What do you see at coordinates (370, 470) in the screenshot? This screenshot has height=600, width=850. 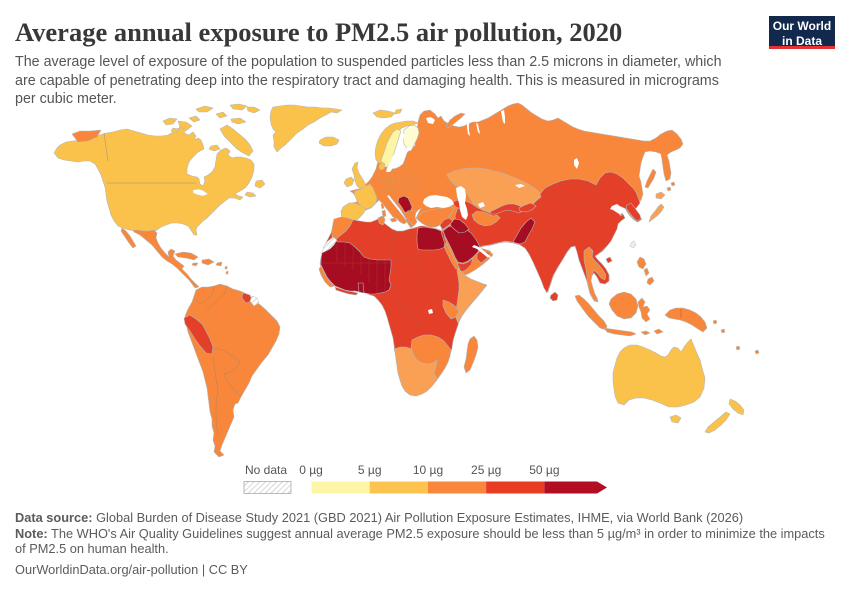 I see `svg-text: 5 µg` at bounding box center [370, 470].